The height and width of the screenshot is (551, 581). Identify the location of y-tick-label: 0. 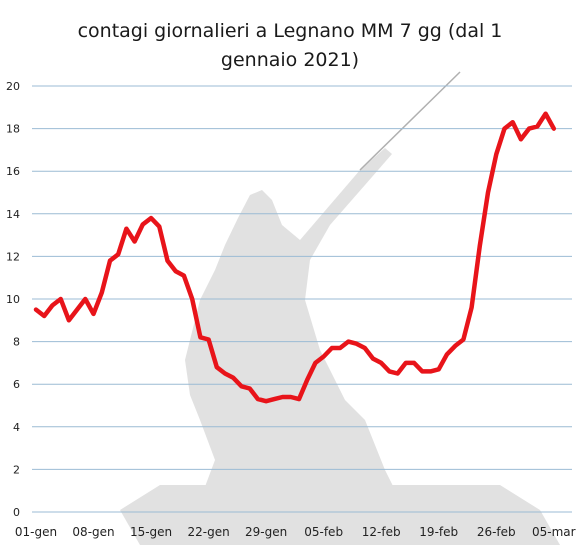
(16, 512).